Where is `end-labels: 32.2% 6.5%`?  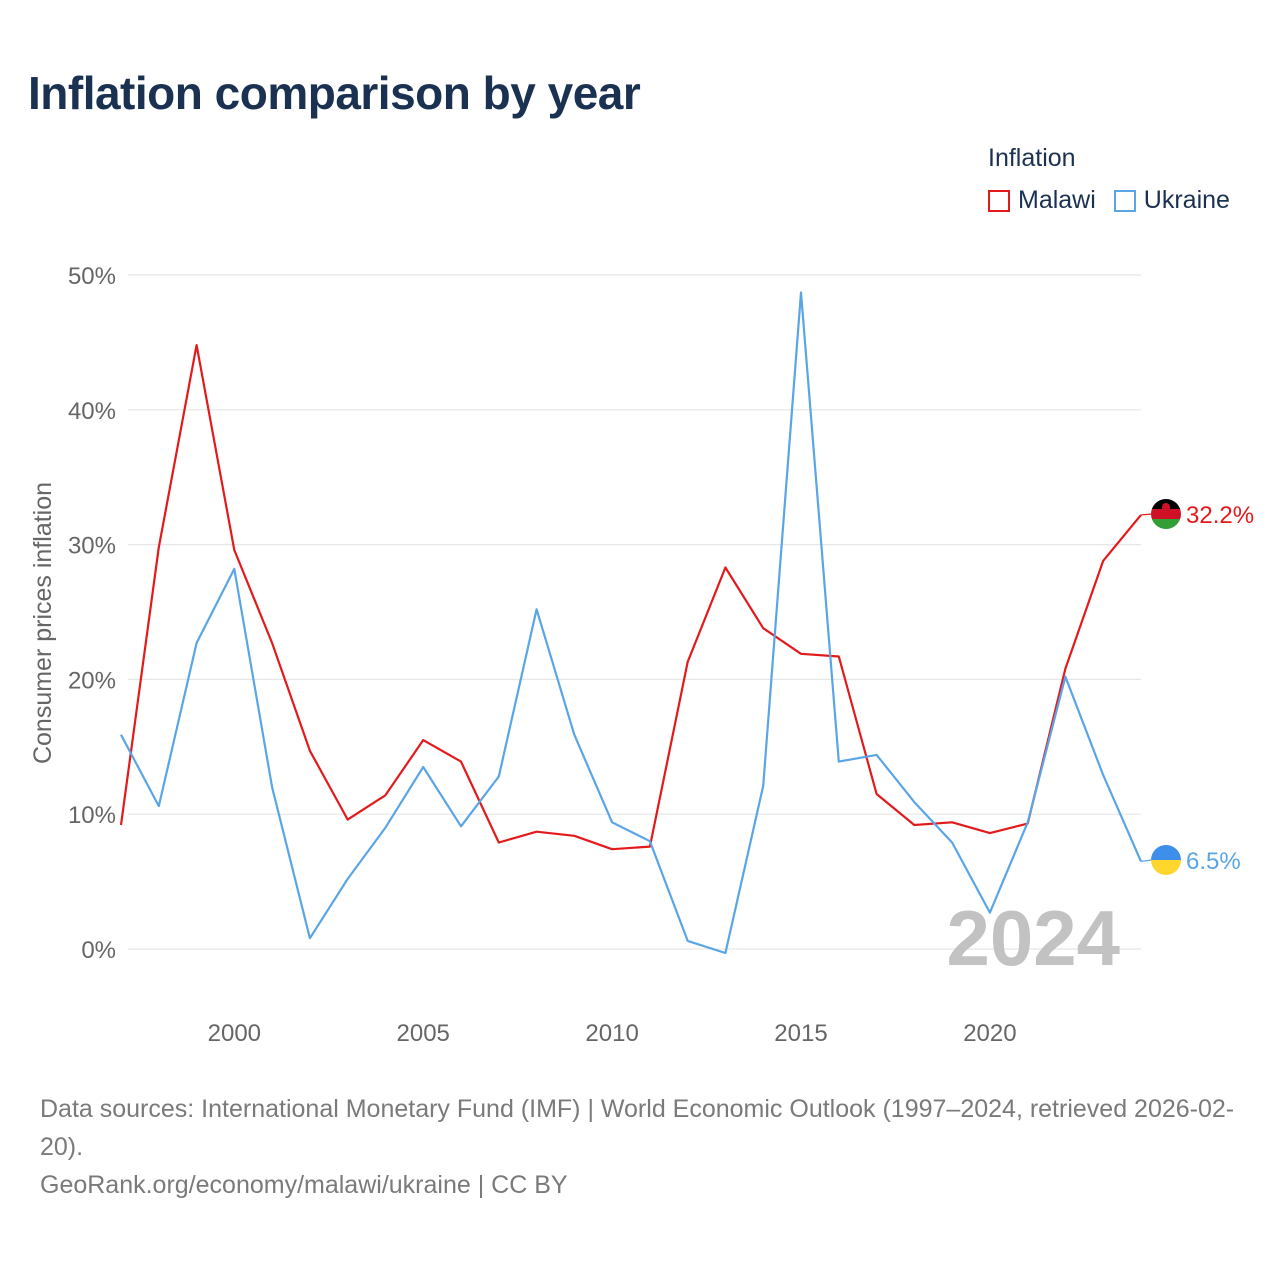
end-labels: 32.2% 6.5% is located at coordinates (1197, 688).